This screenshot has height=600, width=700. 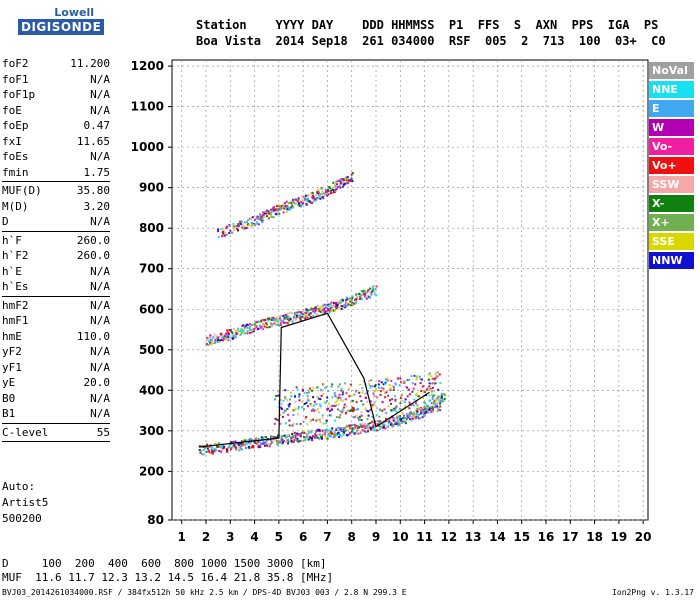 I want to click on y-tick-label: 700, so click(x=151, y=269).